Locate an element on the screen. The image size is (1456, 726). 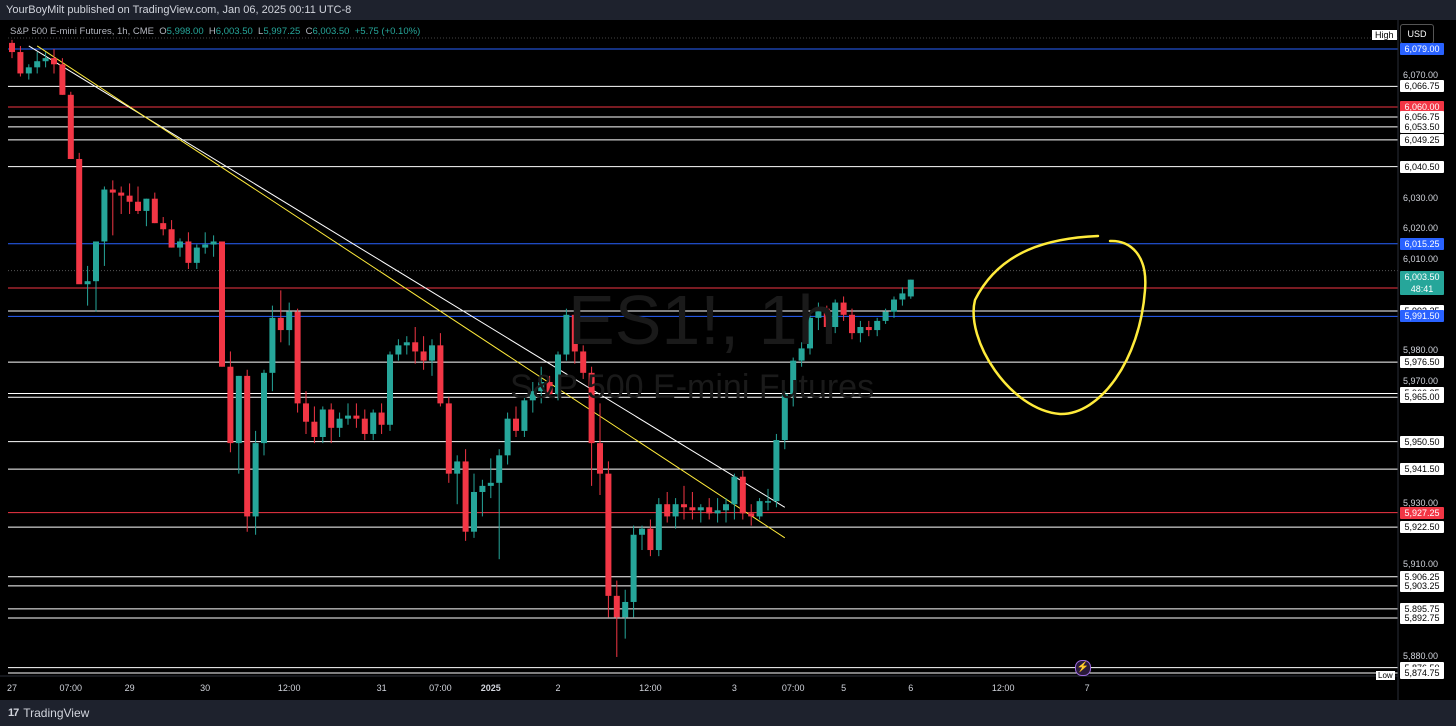
open-value: 5,998.00 is located at coordinates (185, 31).